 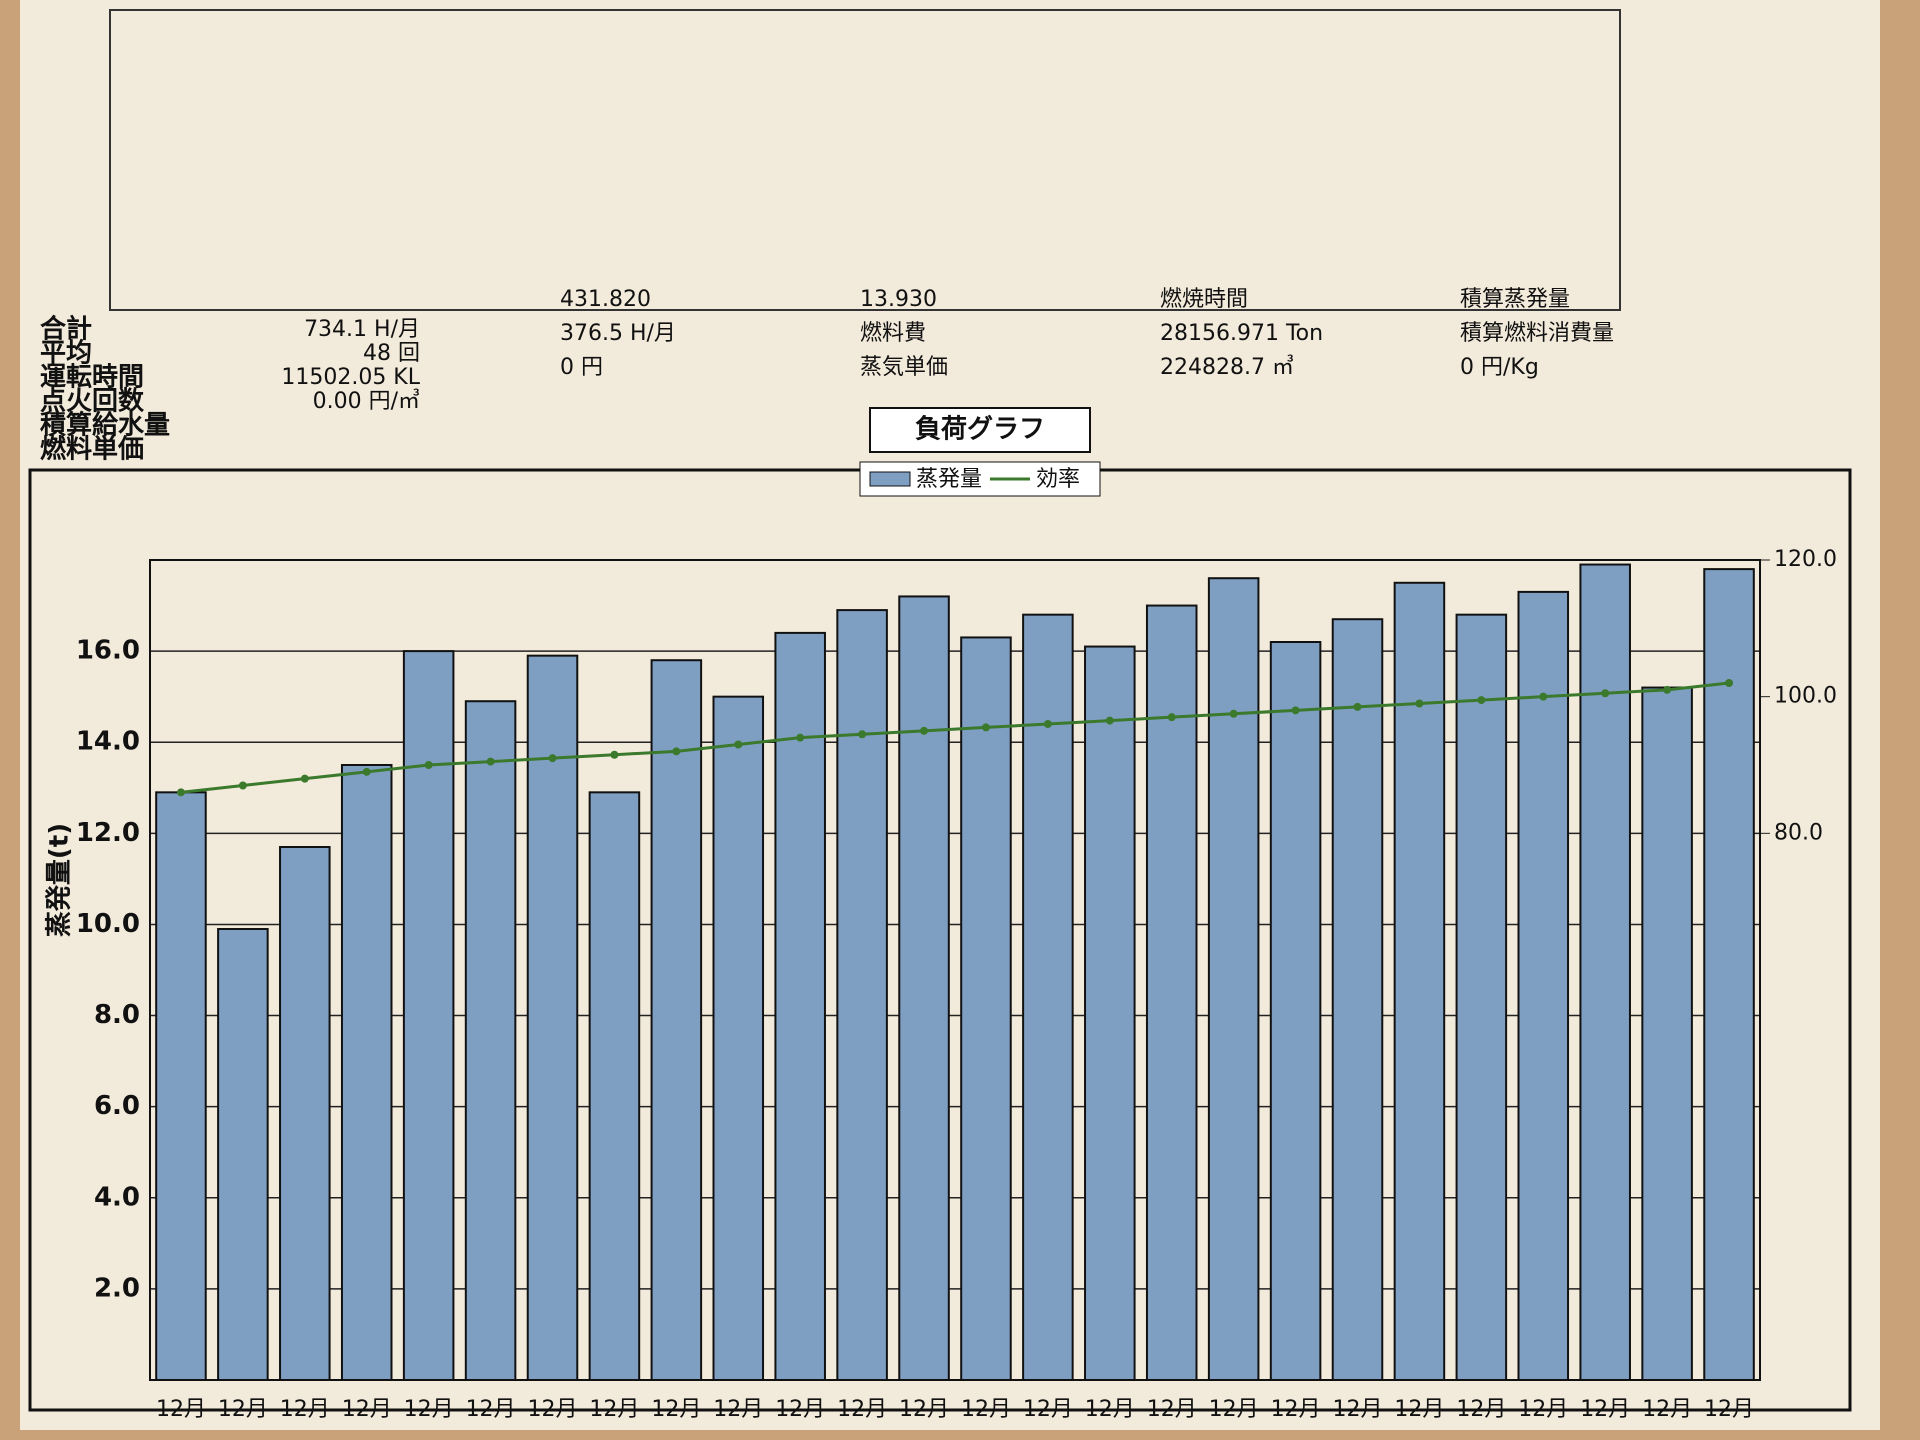 I want to click on y-tick-label: 10.0, so click(x=108, y=924).